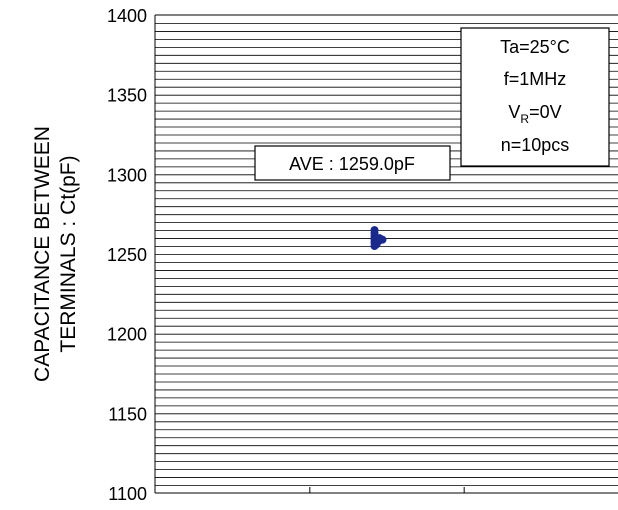  What do you see at coordinates (535, 145) in the screenshot?
I see `condition-sample-count: n=10pcs` at bounding box center [535, 145].